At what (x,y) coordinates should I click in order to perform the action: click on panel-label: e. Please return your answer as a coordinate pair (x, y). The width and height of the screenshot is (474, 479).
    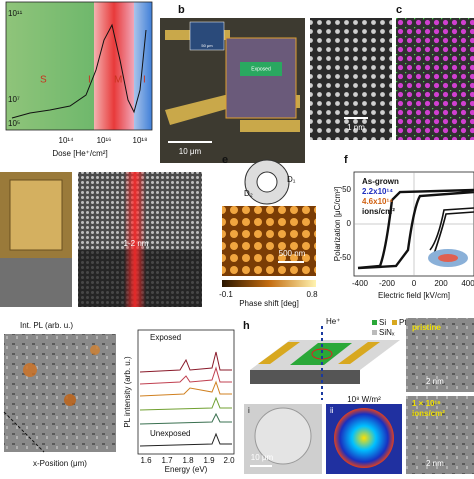
    Looking at the image, I should click on (225, 160).